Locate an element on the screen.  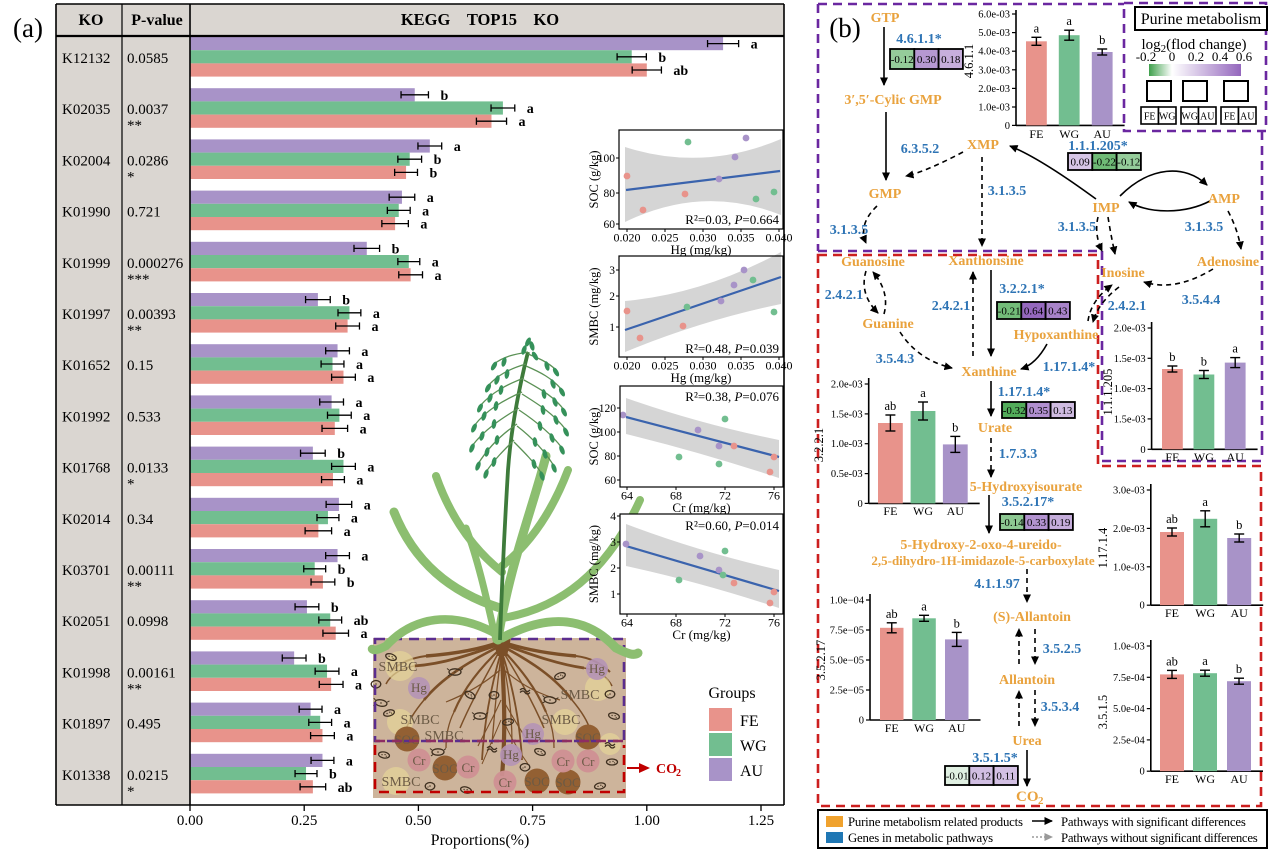
svg-text: 6.0e-03 is located at coordinates (994, 15).